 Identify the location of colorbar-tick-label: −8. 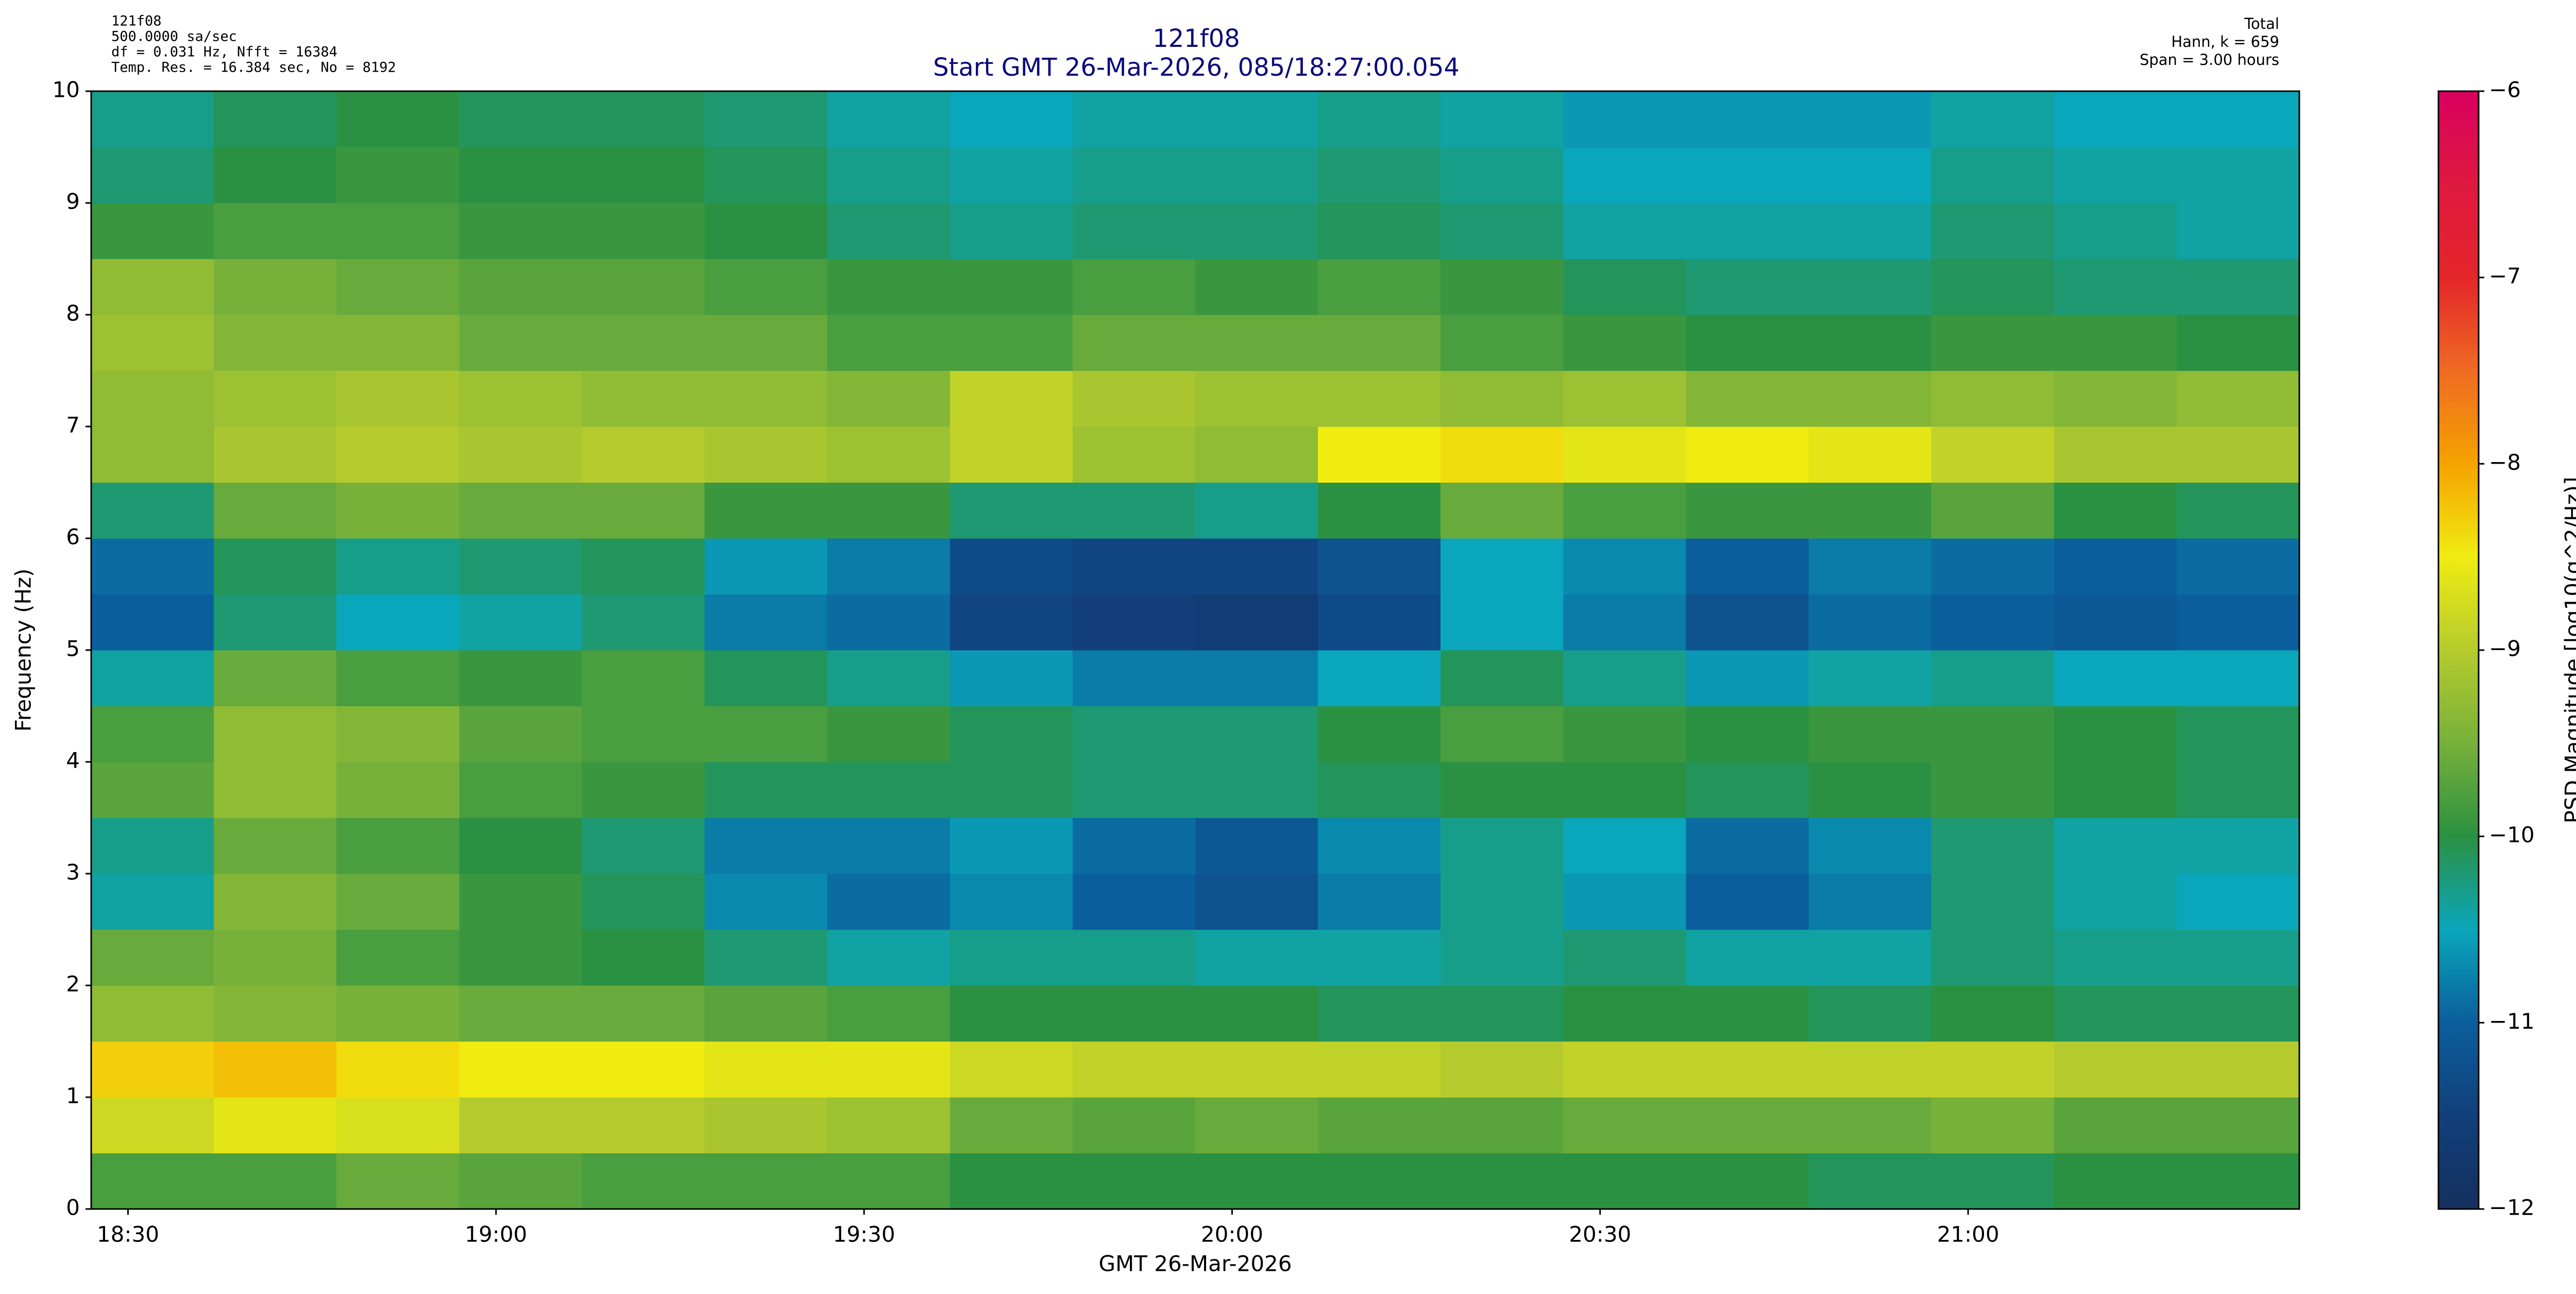
(2505, 462).